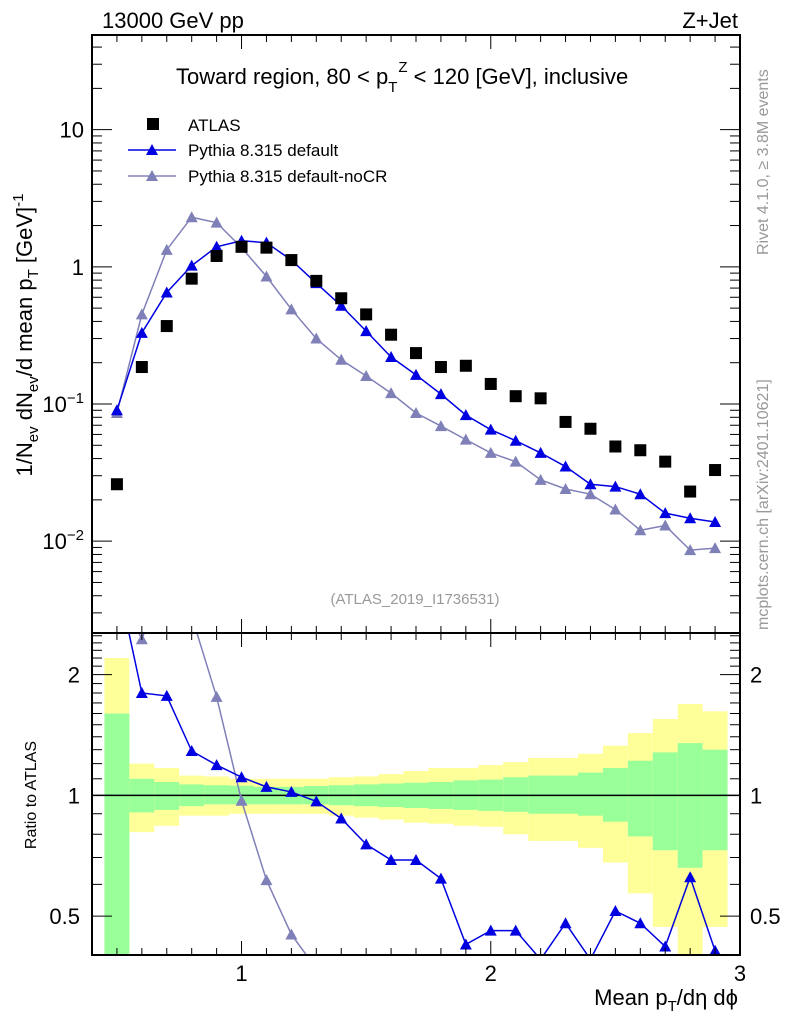  Describe the element at coordinates (491, 973) in the screenshot. I see `x-tick-label: 2` at that location.